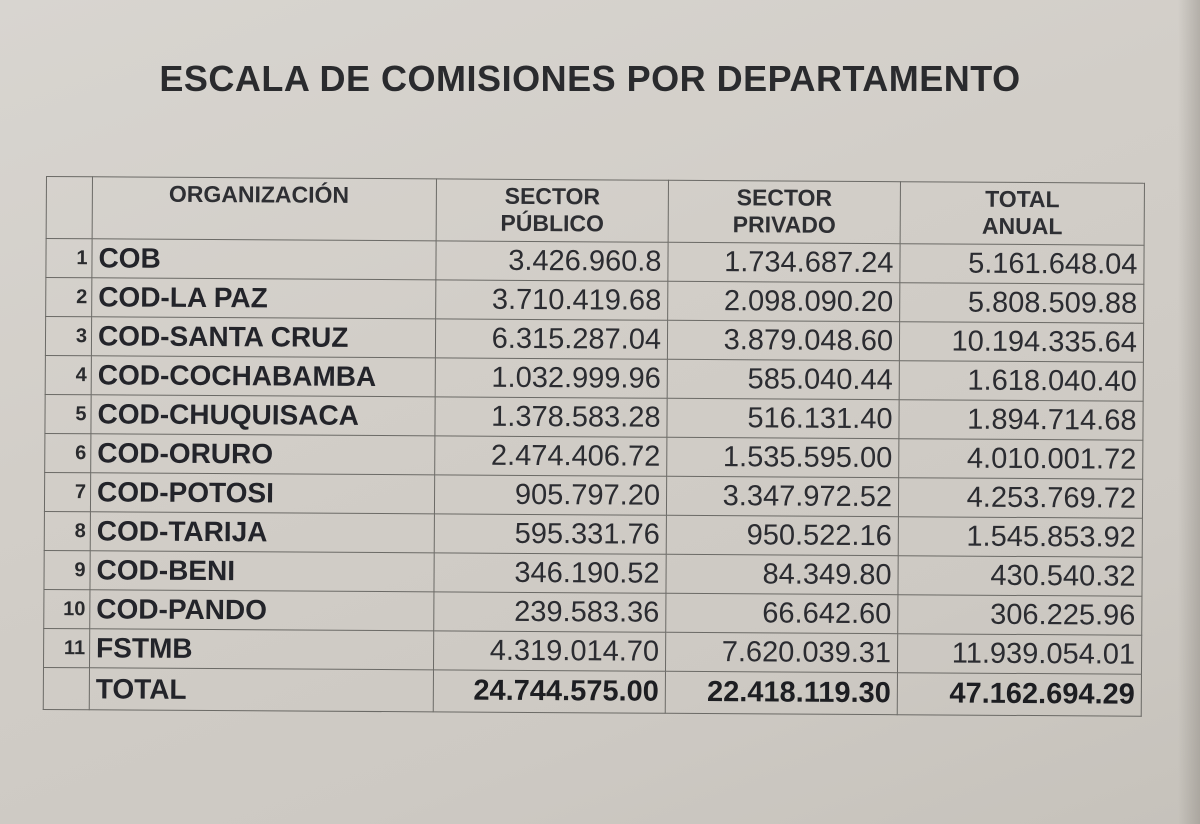 The height and width of the screenshot is (824, 1200). What do you see at coordinates (1022, 199) in the screenshot?
I see `header-total-line1: TOTAL` at bounding box center [1022, 199].